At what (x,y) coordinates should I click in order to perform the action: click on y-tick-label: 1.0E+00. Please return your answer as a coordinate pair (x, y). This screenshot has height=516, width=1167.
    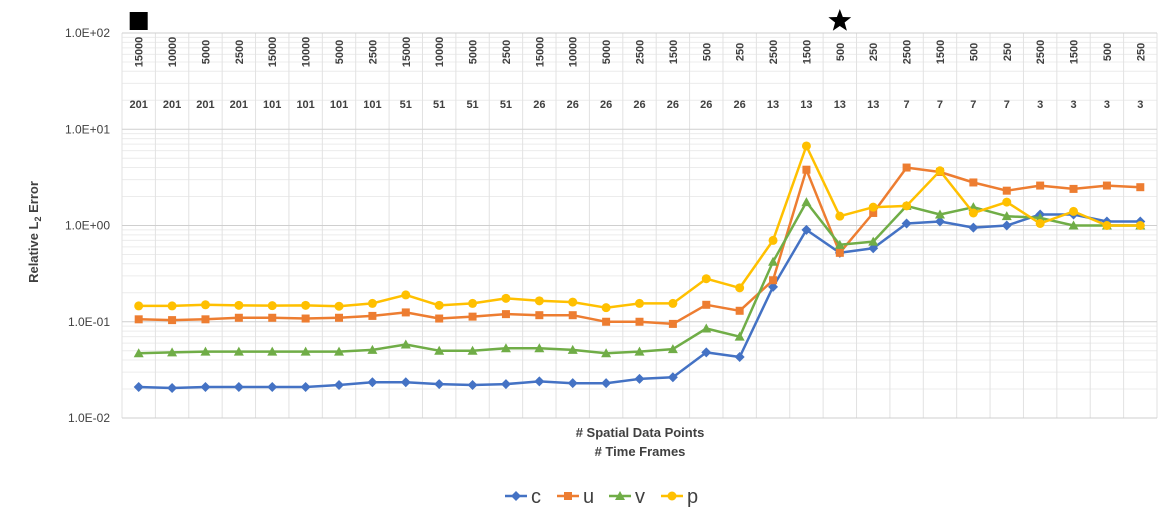
    Looking at the image, I should click on (87, 226).